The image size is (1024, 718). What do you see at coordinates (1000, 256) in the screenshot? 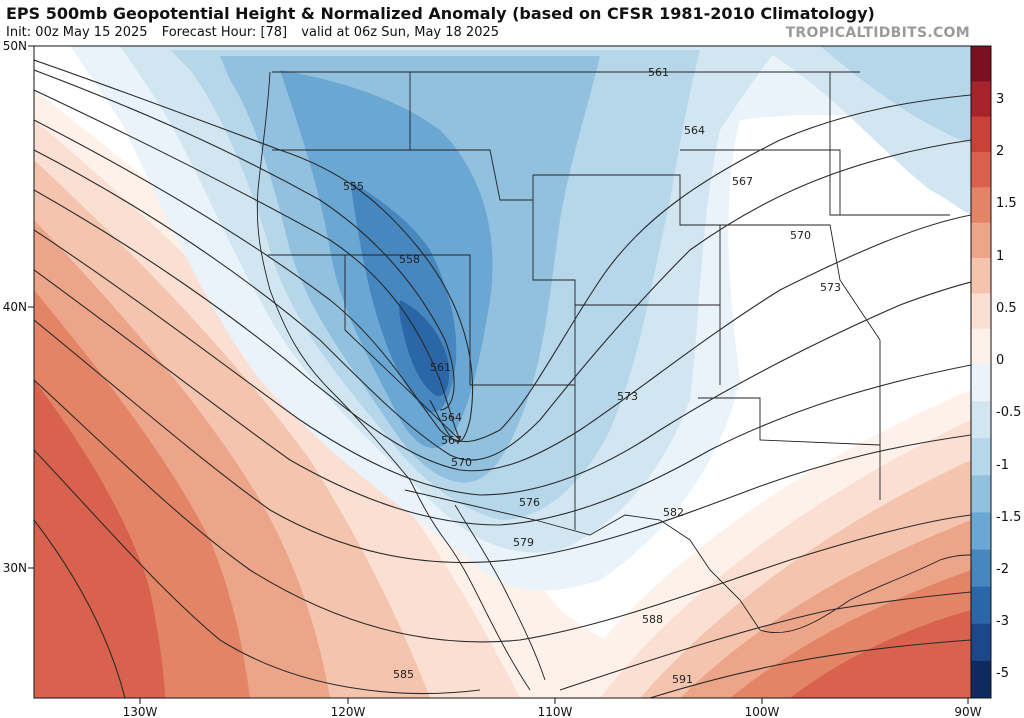
I see `colorbar-label: 1` at bounding box center [1000, 256].